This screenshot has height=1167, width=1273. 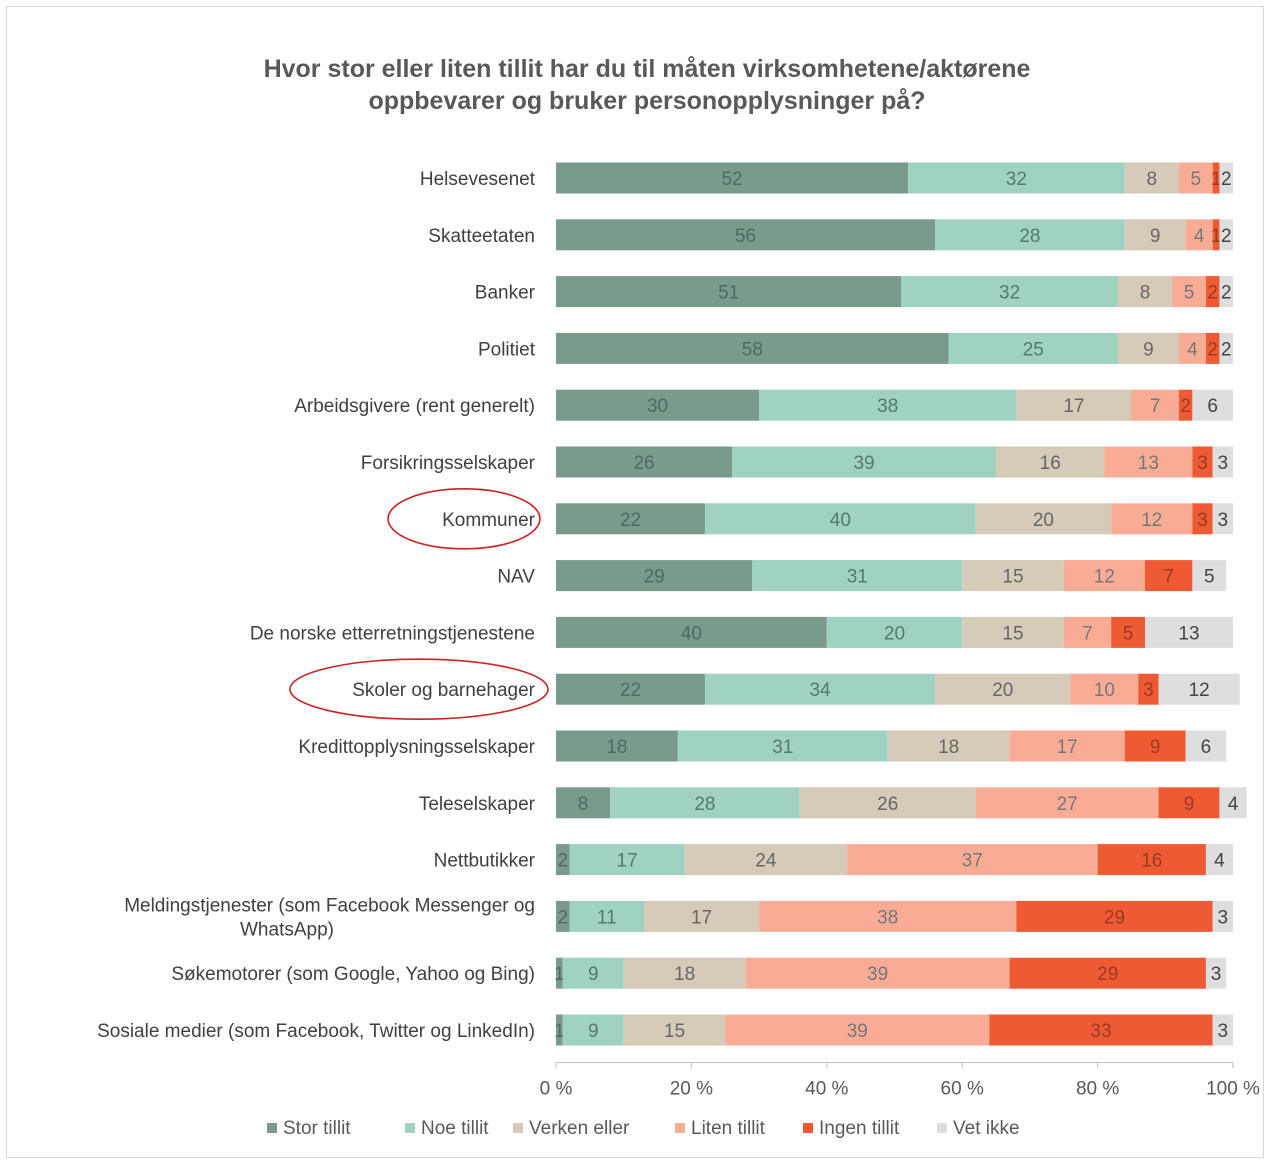 What do you see at coordinates (894, 916) in the screenshot?
I see `bar-row-meldingstjenester-som-facebook-messenger-og-whatsapp: 2 11 17 38 29 3` at bounding box center [894, 916].